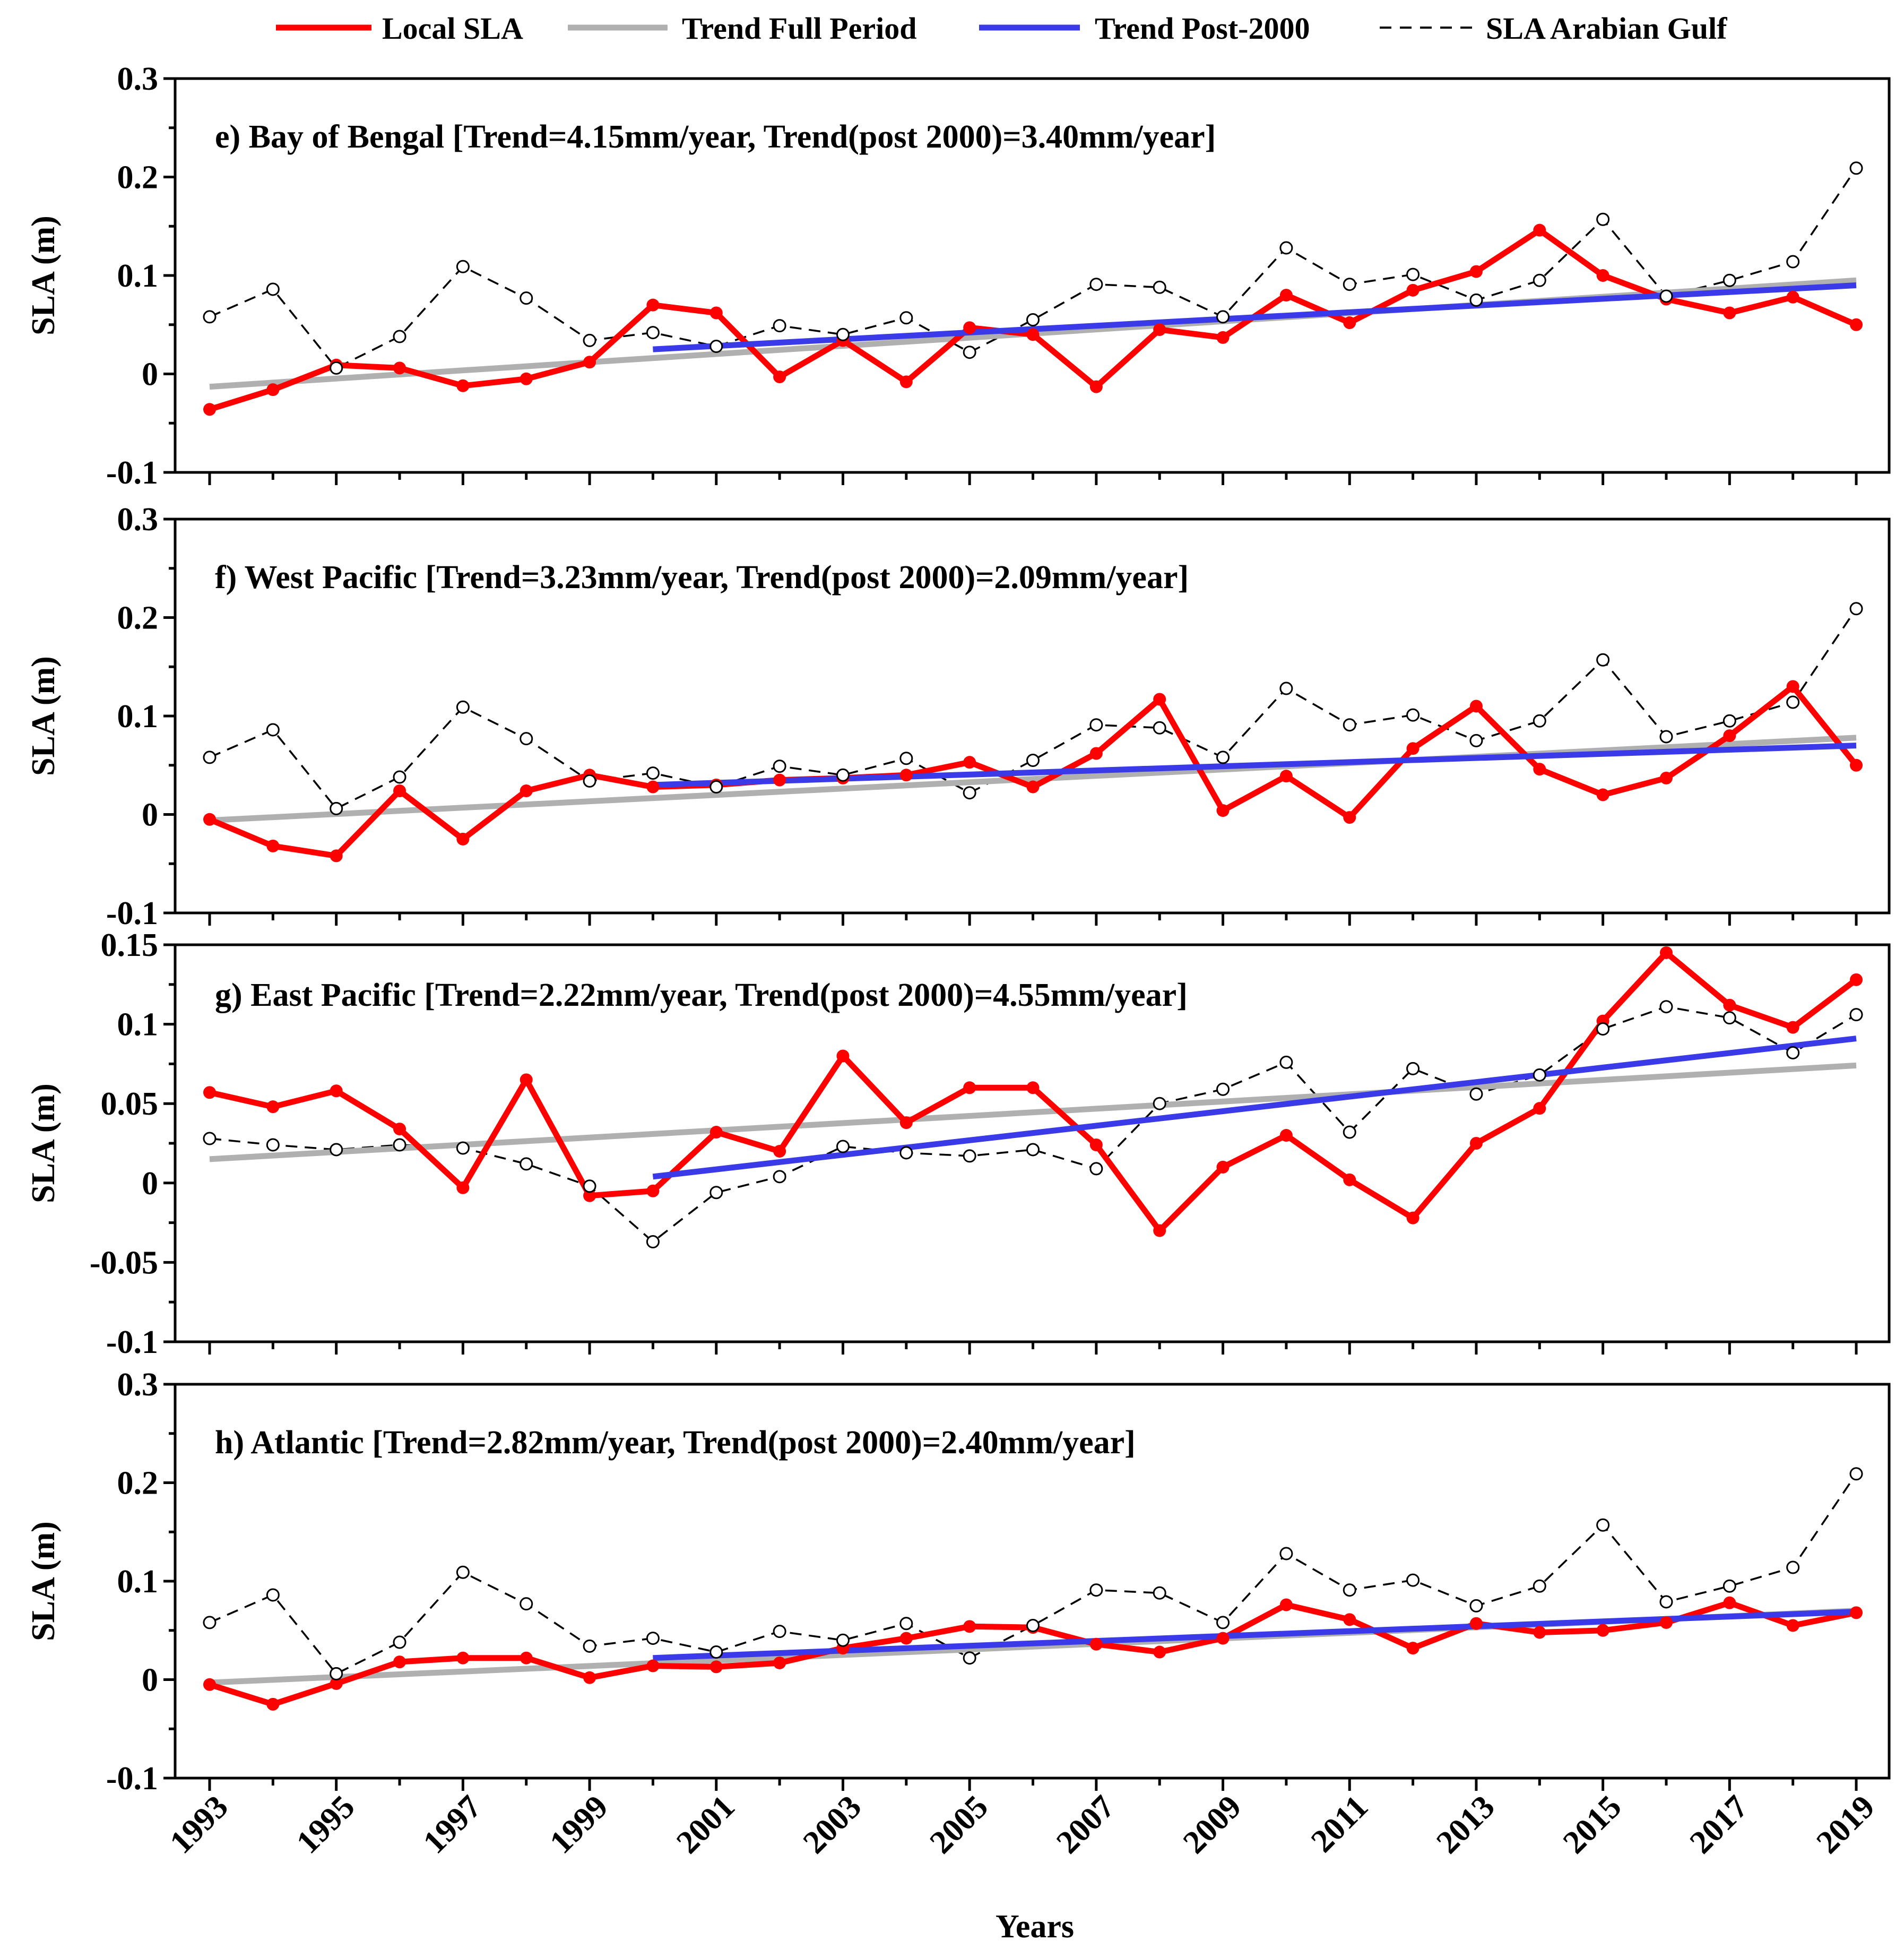 The height and width of the screenshot is (1949, 1904). Describe the element at coordinates (1086, 1825) in the screenshot. I see `x-tick-label: 2007` at that location.